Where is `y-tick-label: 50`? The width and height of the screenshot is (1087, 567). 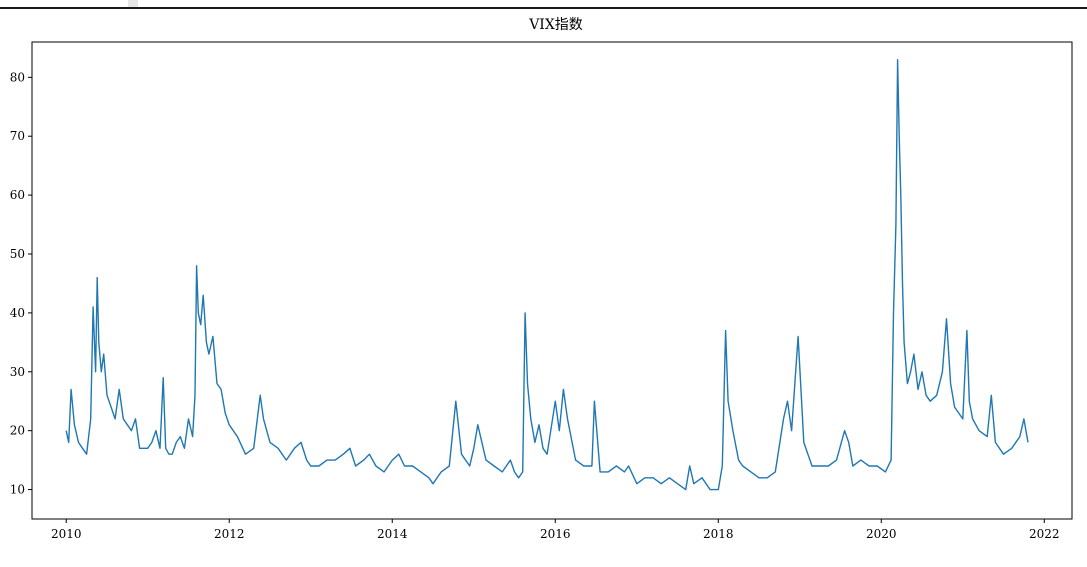
y-tick-label: 50 is located at coordinates (17, 254).